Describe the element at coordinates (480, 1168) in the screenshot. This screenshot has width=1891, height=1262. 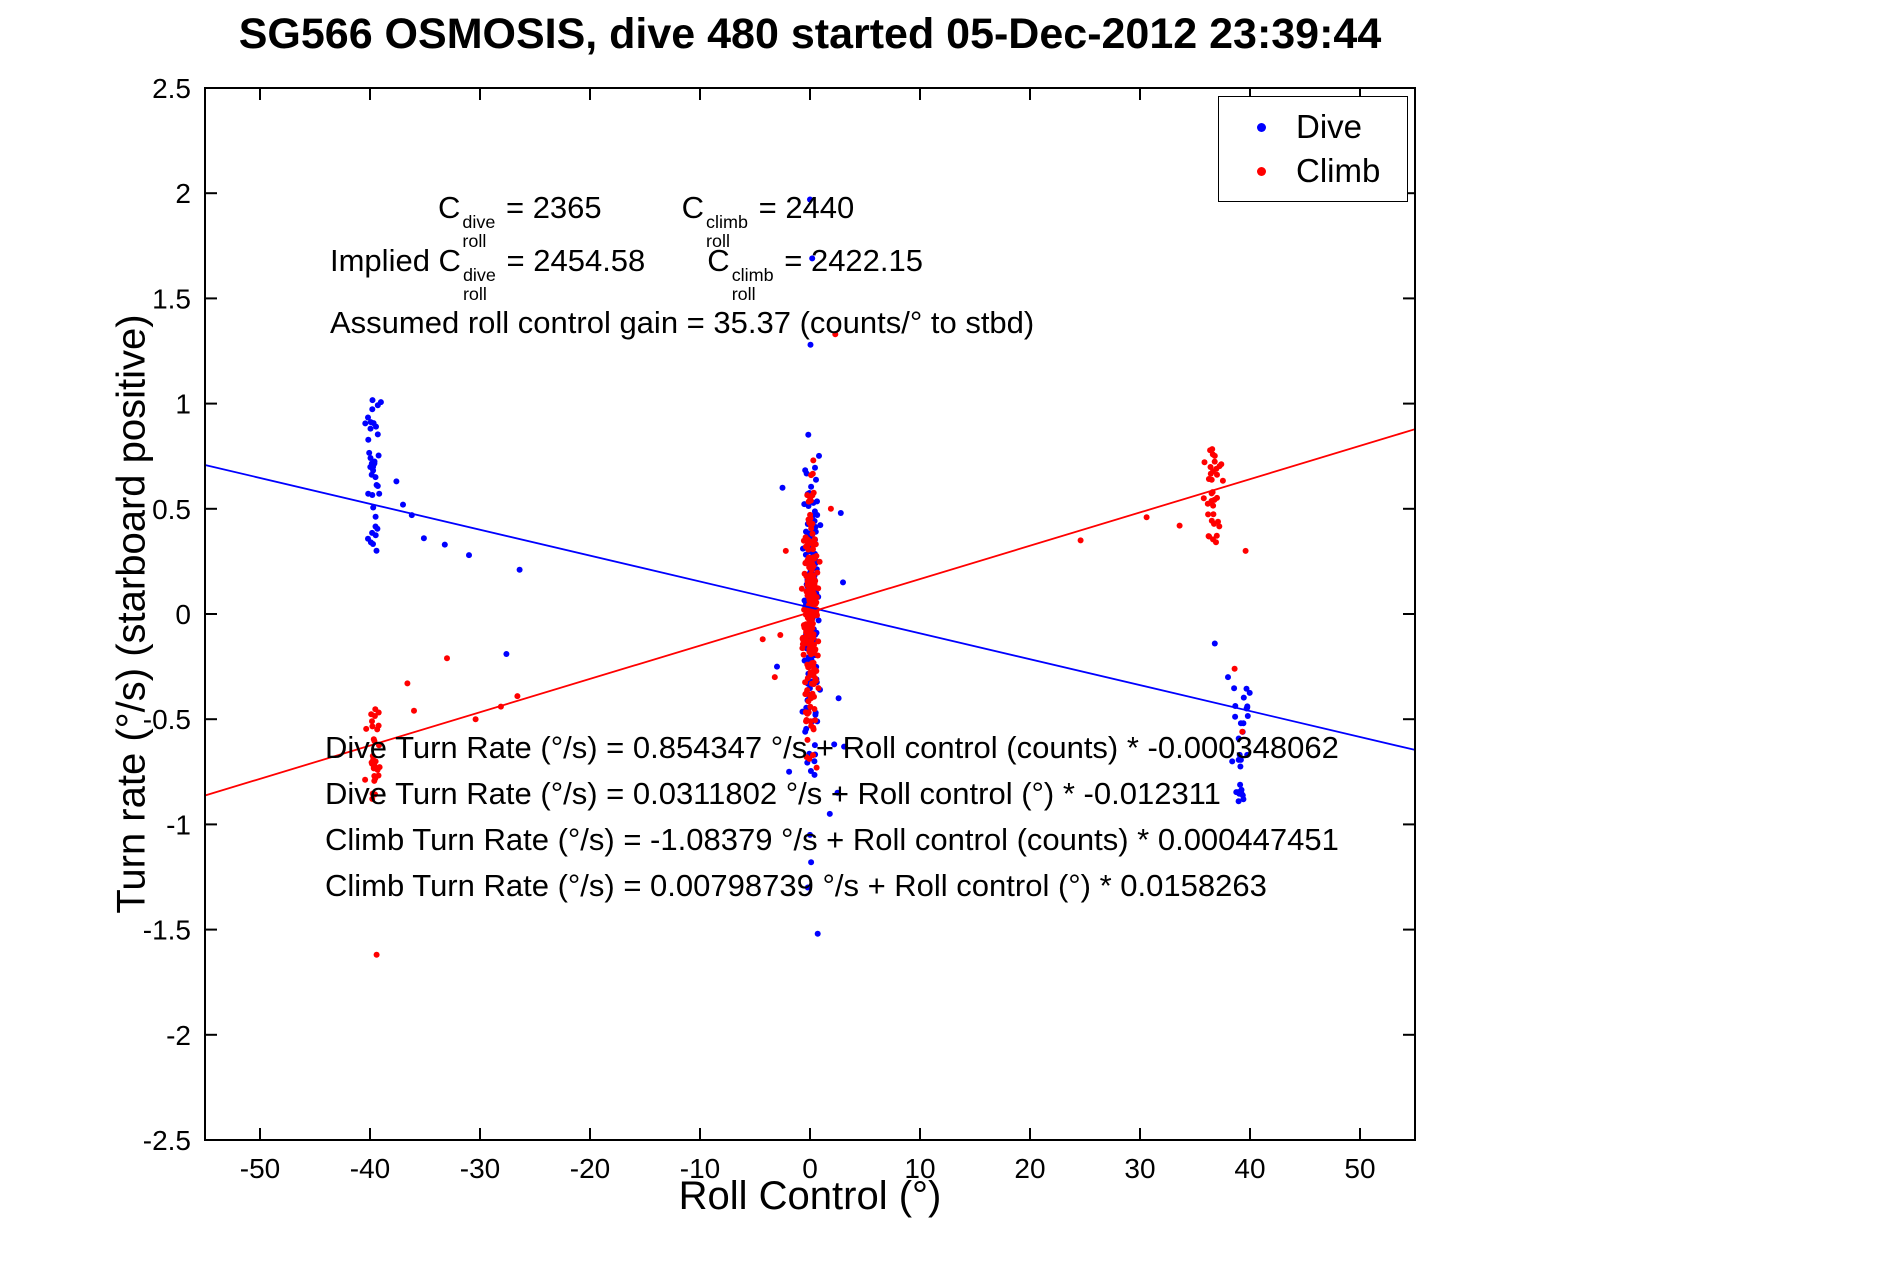
I see `svg-text: -30` at that location.